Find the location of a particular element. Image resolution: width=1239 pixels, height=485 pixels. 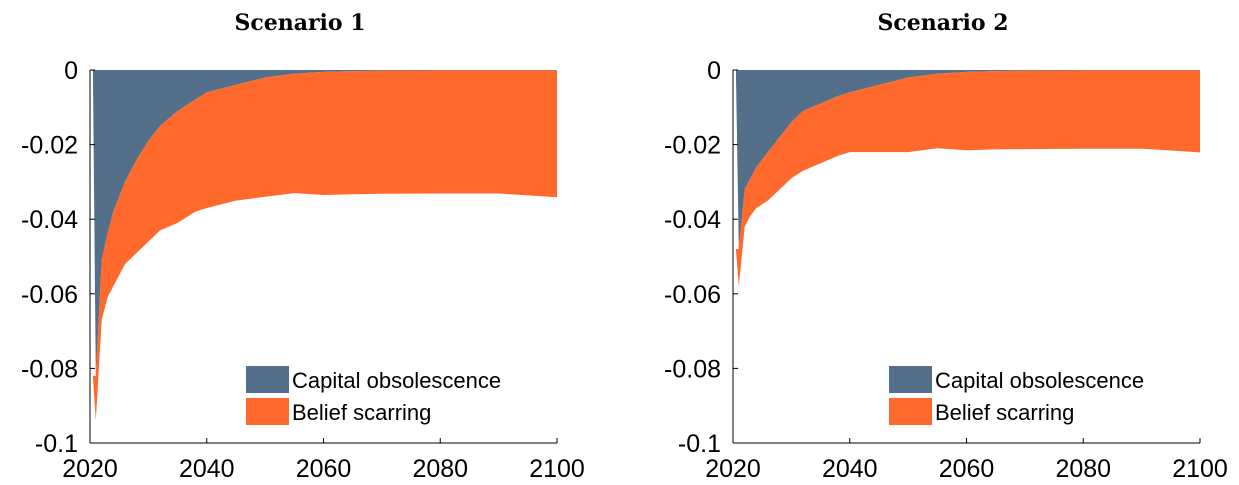

panel-title: Scenario 2 is located at coordinates (942, 23).